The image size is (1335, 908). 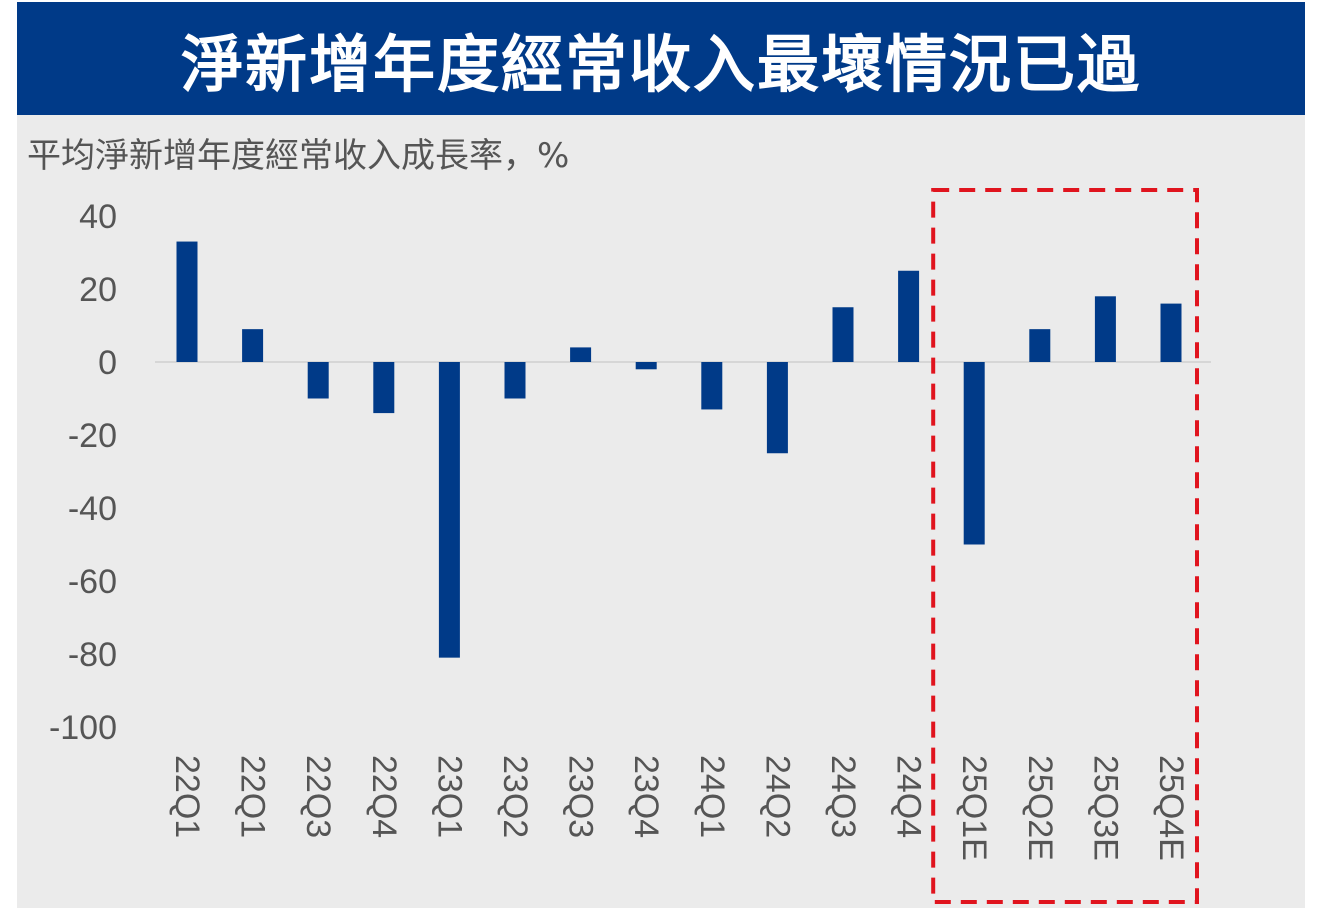 What do you see at coordinates (843, 796) in the screenshot?
I see `x-tick-label: 24Q3` at bounding box center [843, 796].